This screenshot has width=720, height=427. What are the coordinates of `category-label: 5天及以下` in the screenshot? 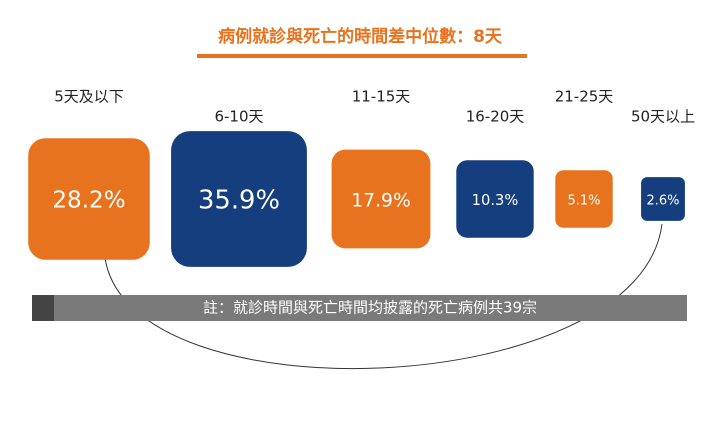 It's located at (89, 97).